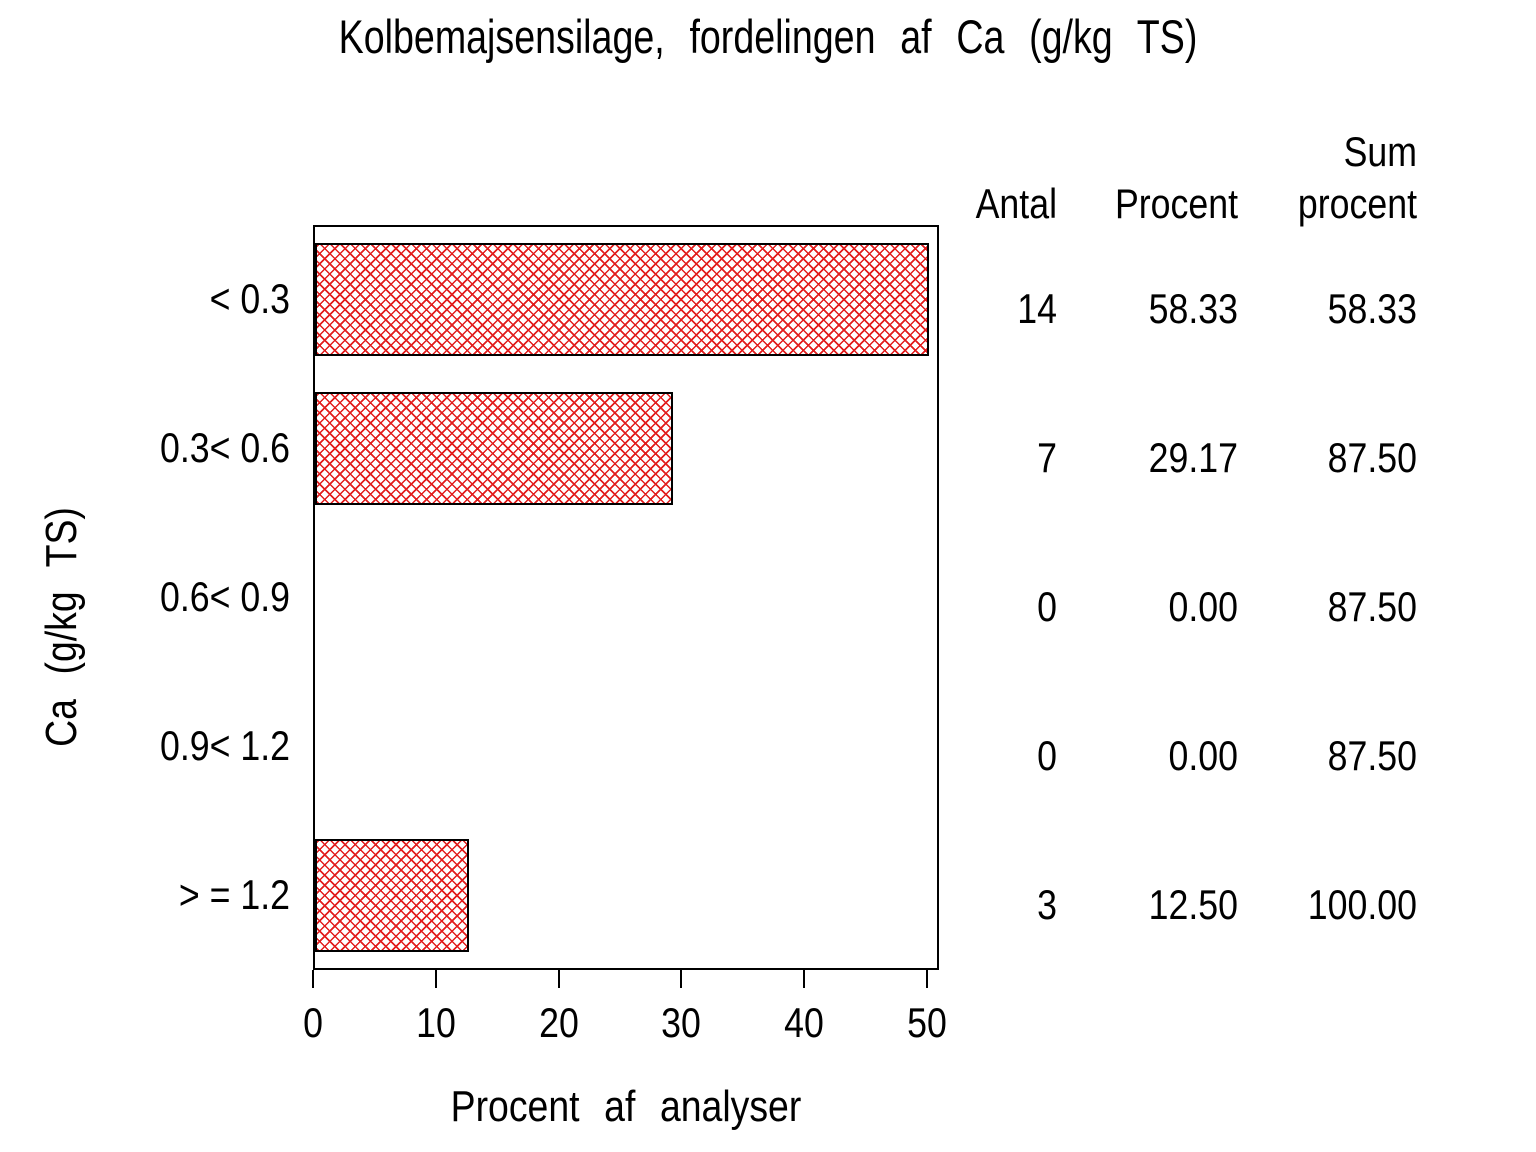 The image size is (1536, 1152). What do you see at coordinates (249, 298) in the screenshot?
I see `category-label: < 0.3` at bounding box center [249, 298].